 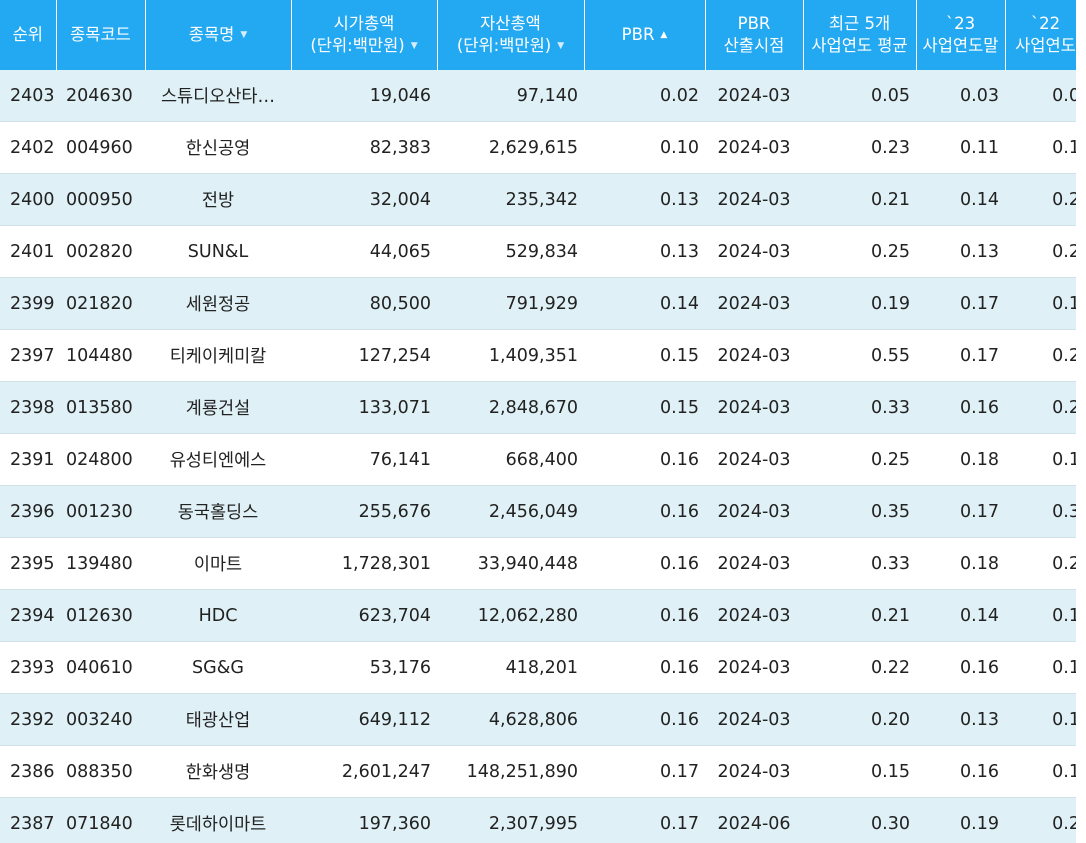 I want to click on cell-stock-code: 004960, so click(x=100, y=147).